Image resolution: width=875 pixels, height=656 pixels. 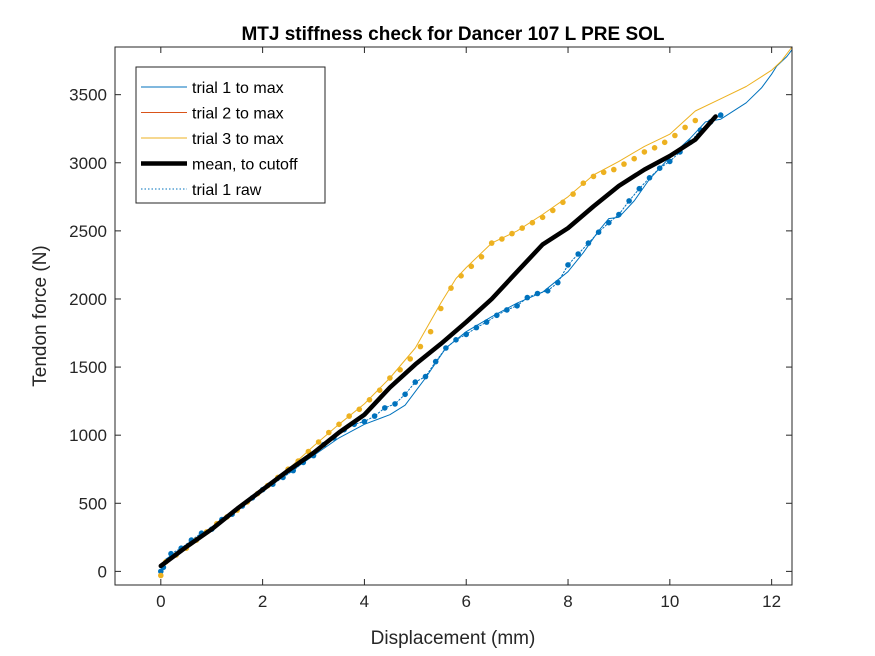 I want to click on y-tick-label: 2500, so click(x=88, y=231).